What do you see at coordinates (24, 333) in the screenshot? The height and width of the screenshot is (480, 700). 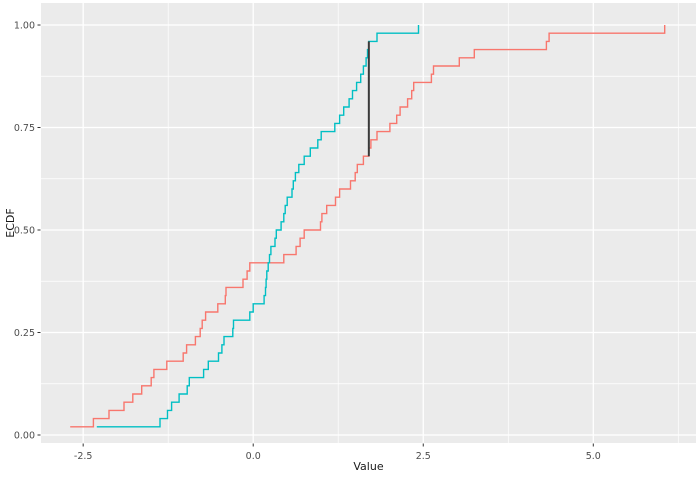 I see `y-axis-tick-label: 0.25` at bounding box center [24, 333].